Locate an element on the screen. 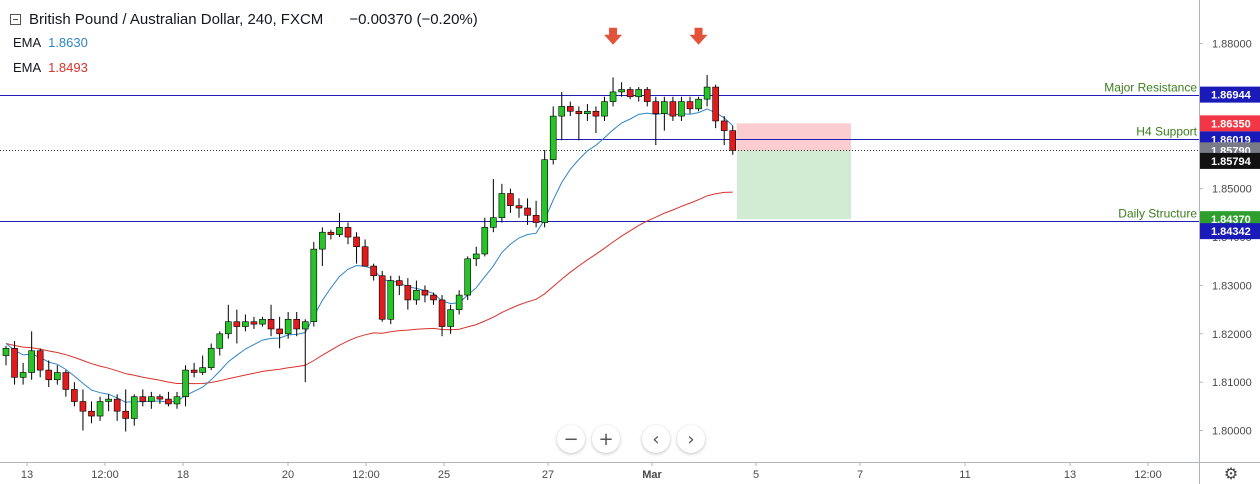 This screenshot has height=484, width=1260. daily-structure-price-badge: 1.84342 is located at coordinates (1231, 232).